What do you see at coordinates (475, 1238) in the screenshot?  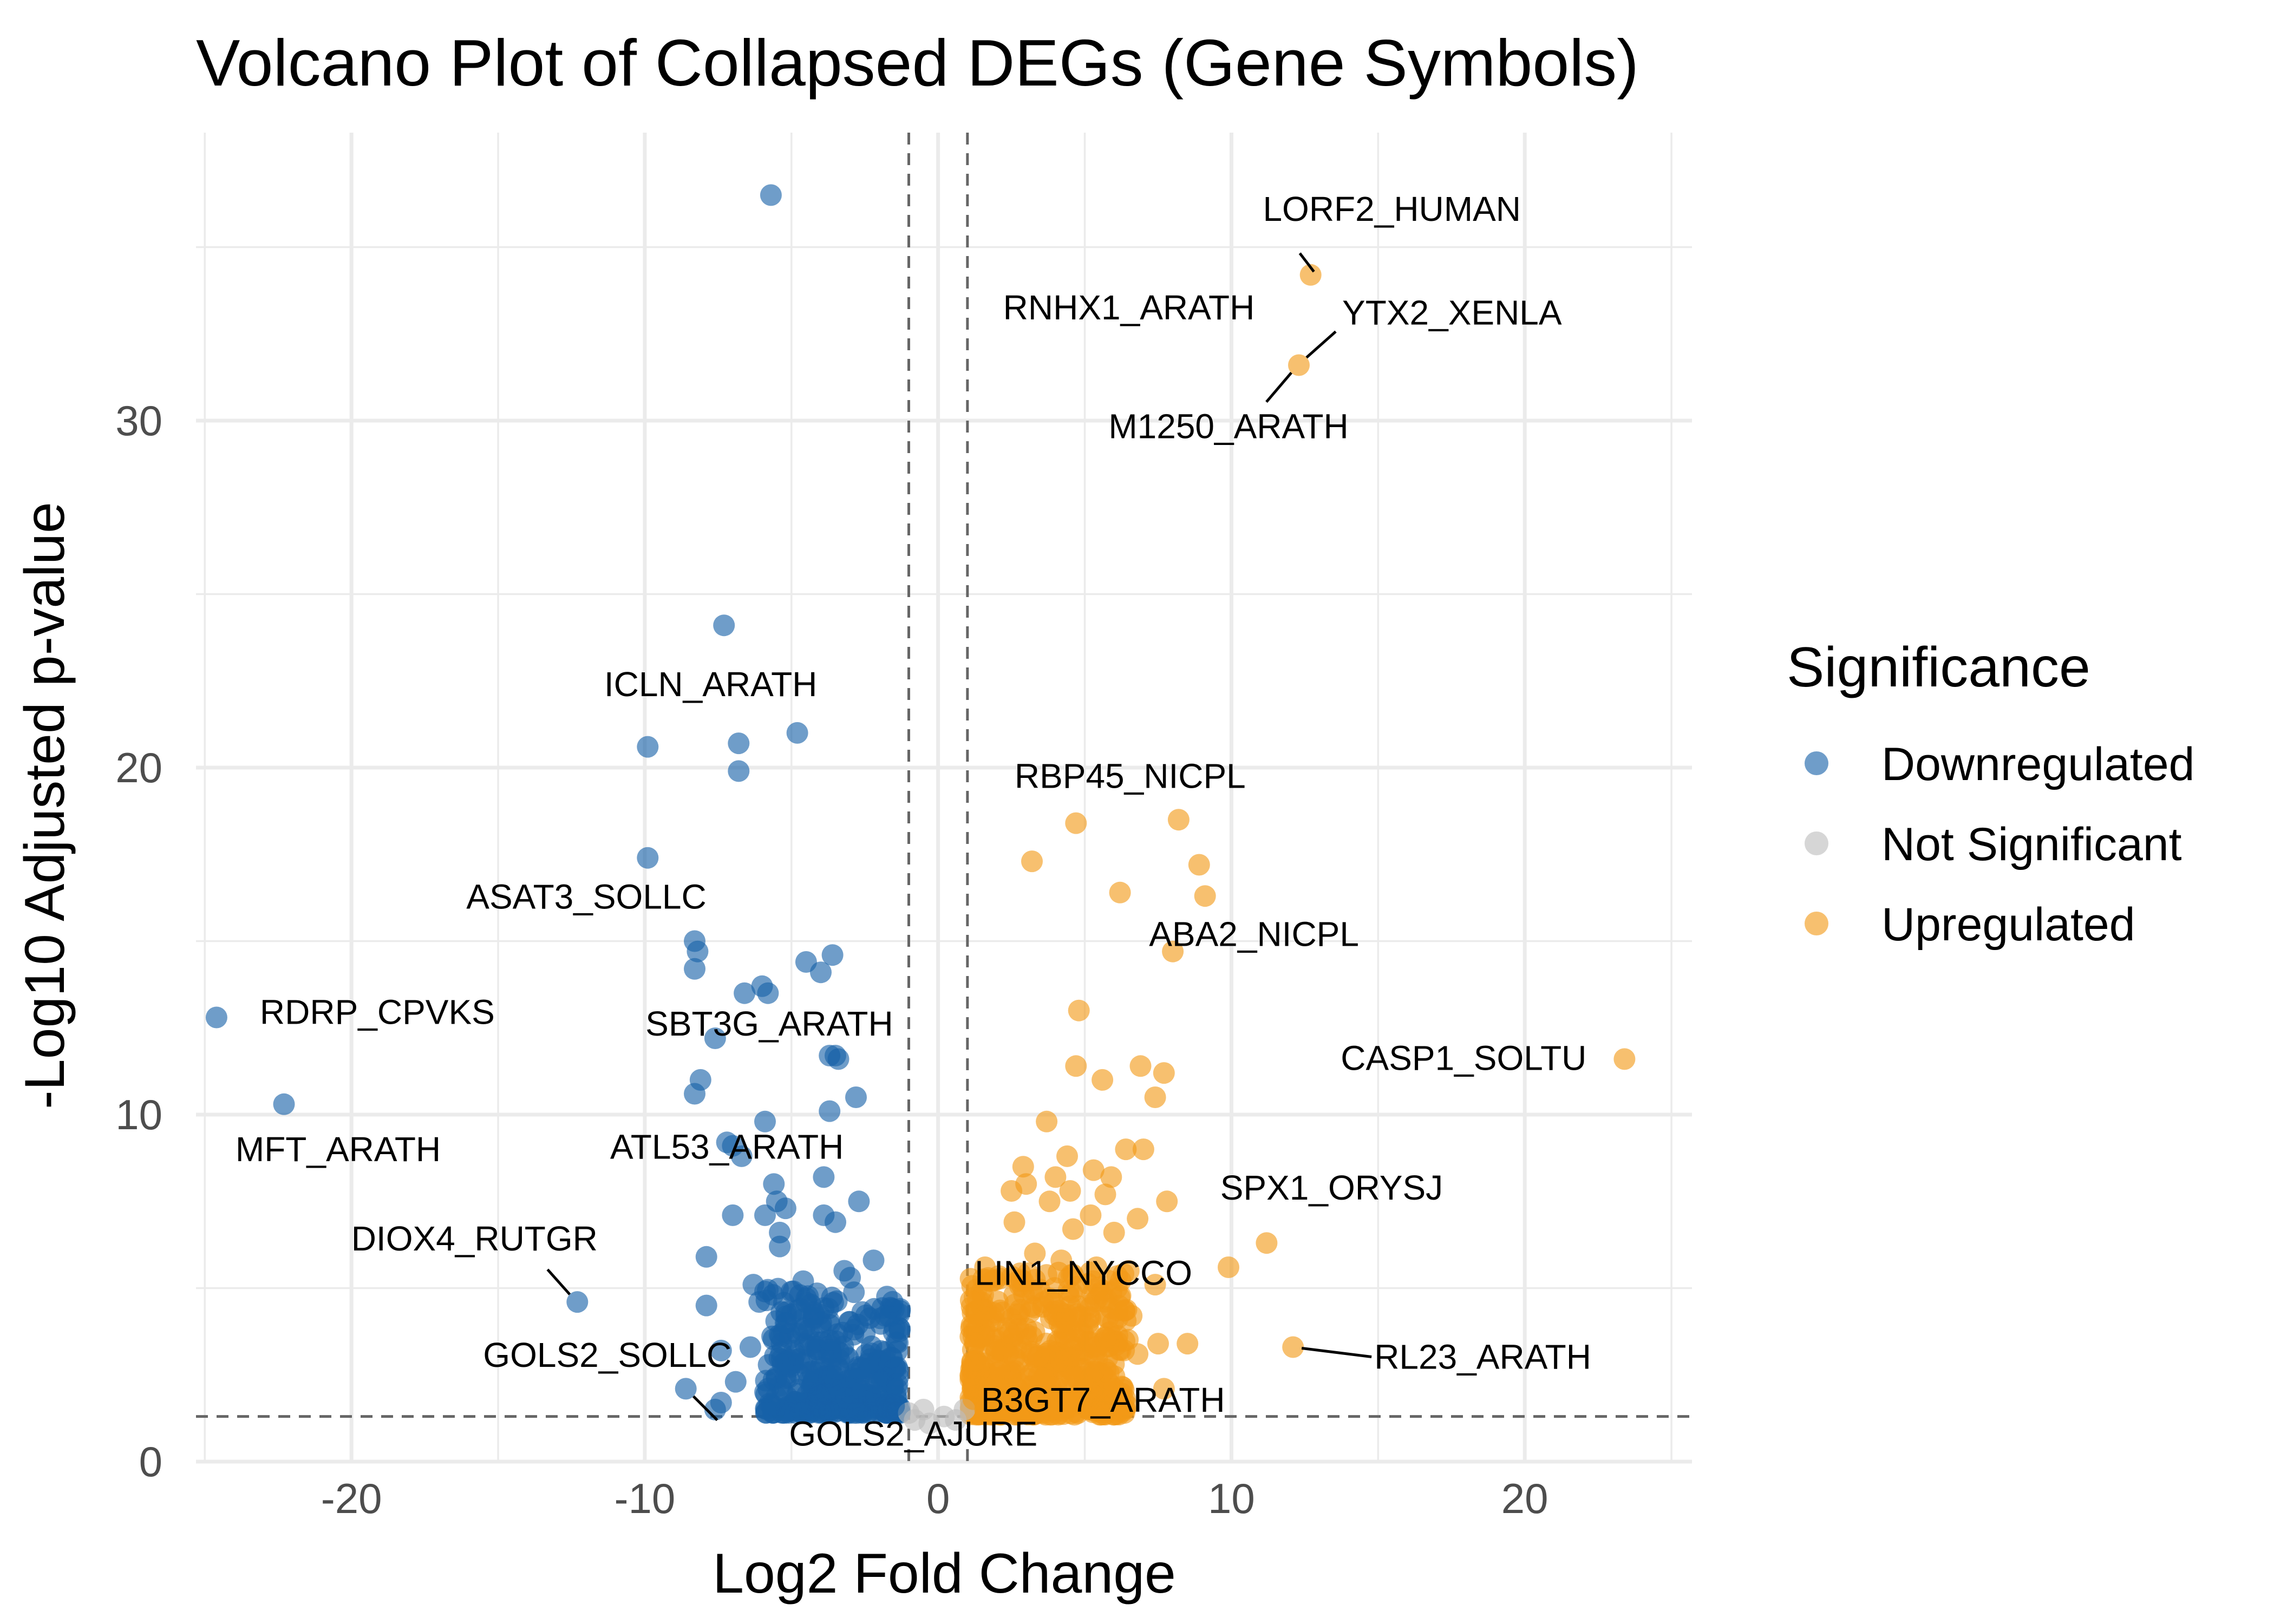 I see `gene-label: DIOX4_RUTGR` at bounding box center [475, 1238].